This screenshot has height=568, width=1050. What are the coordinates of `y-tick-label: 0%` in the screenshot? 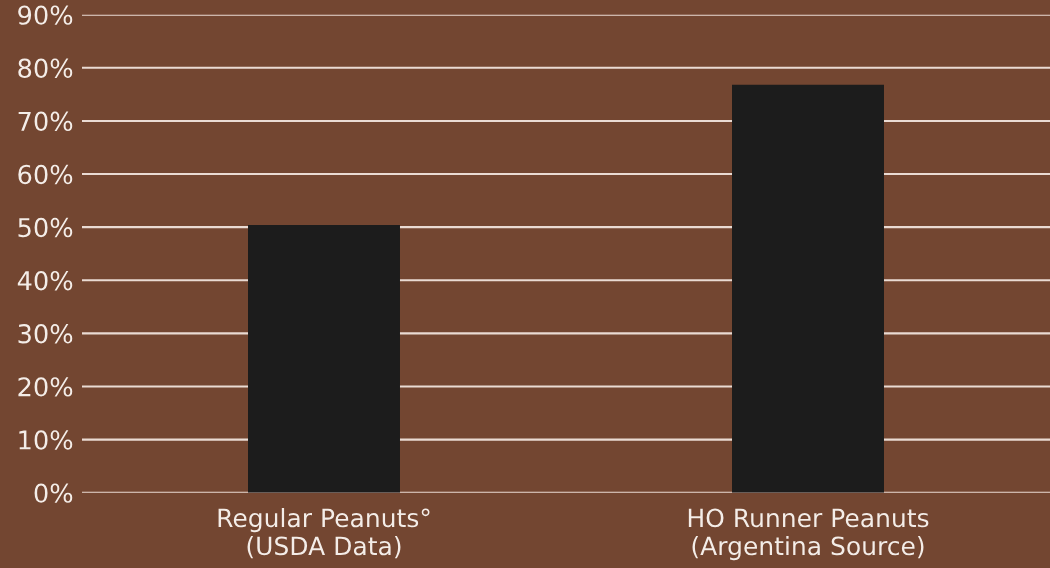 It's located at (53, 493).